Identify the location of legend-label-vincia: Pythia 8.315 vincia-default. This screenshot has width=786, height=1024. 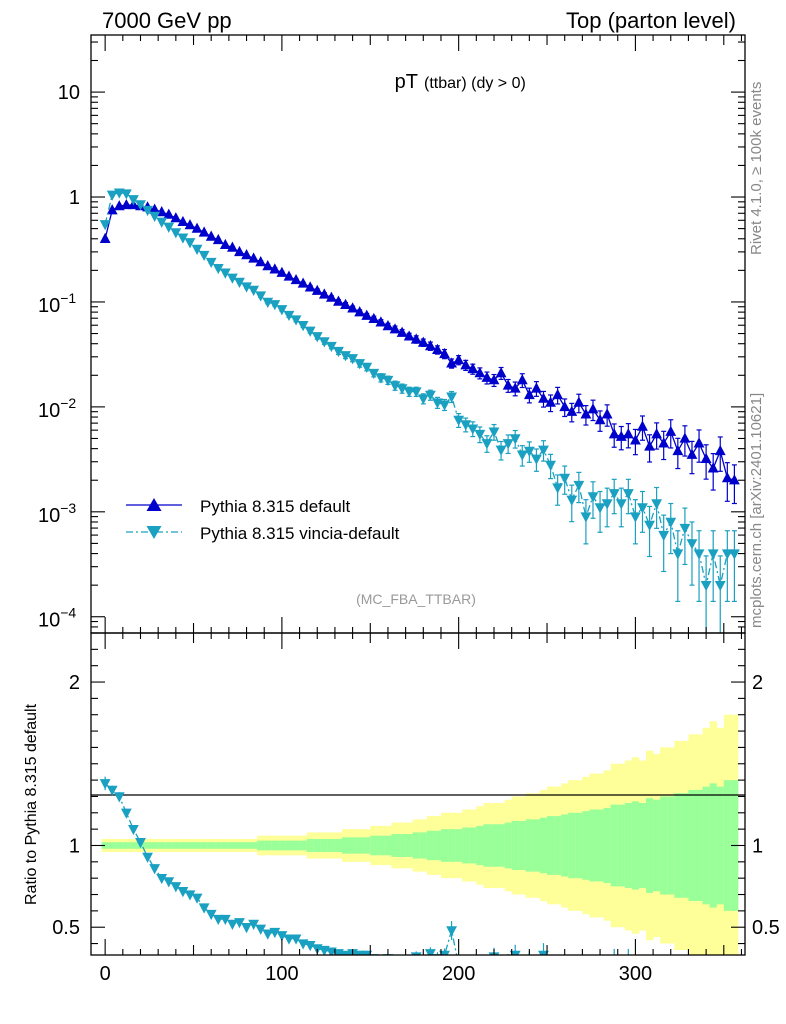
(300, 533).